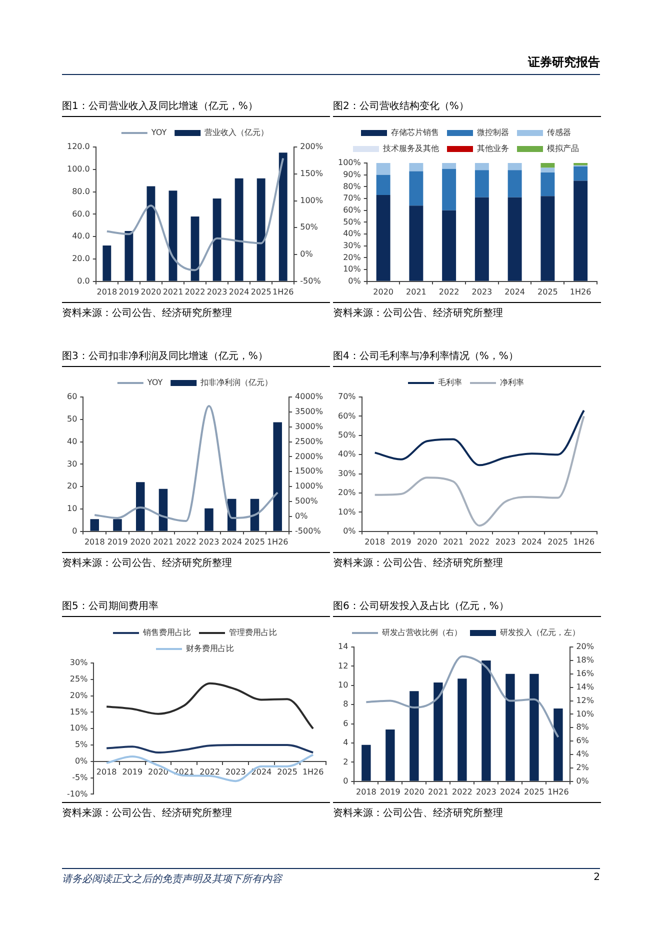  What do you see at coordinates (158, 133) in the screenshot?
I see `legend-label: YOY` at bounding box center [158, 133].